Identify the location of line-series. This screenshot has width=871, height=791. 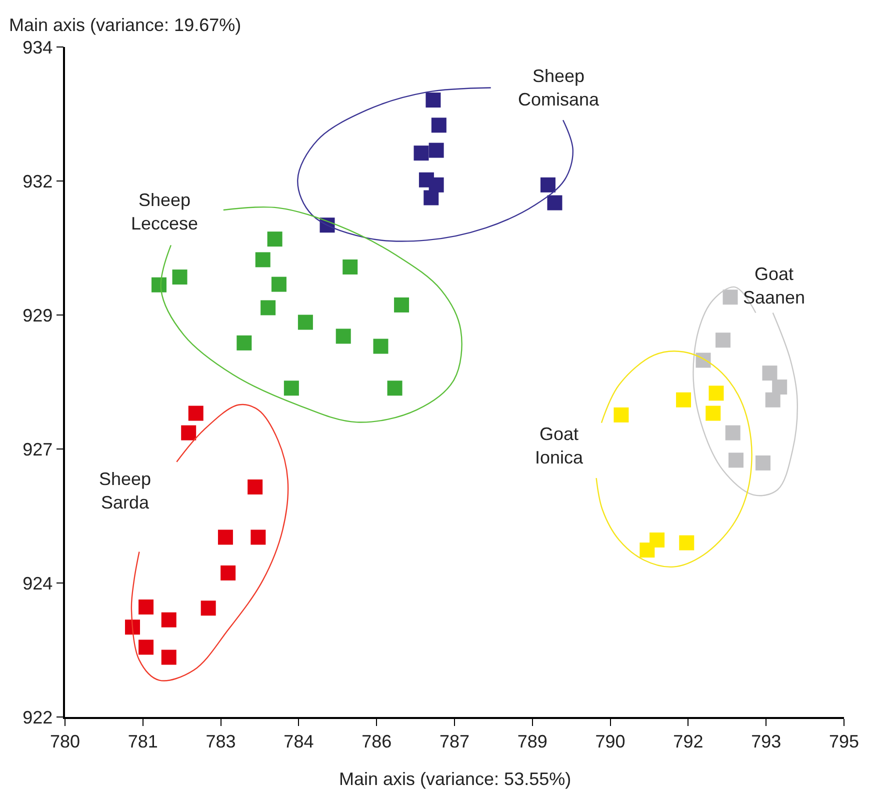
(674, 459).